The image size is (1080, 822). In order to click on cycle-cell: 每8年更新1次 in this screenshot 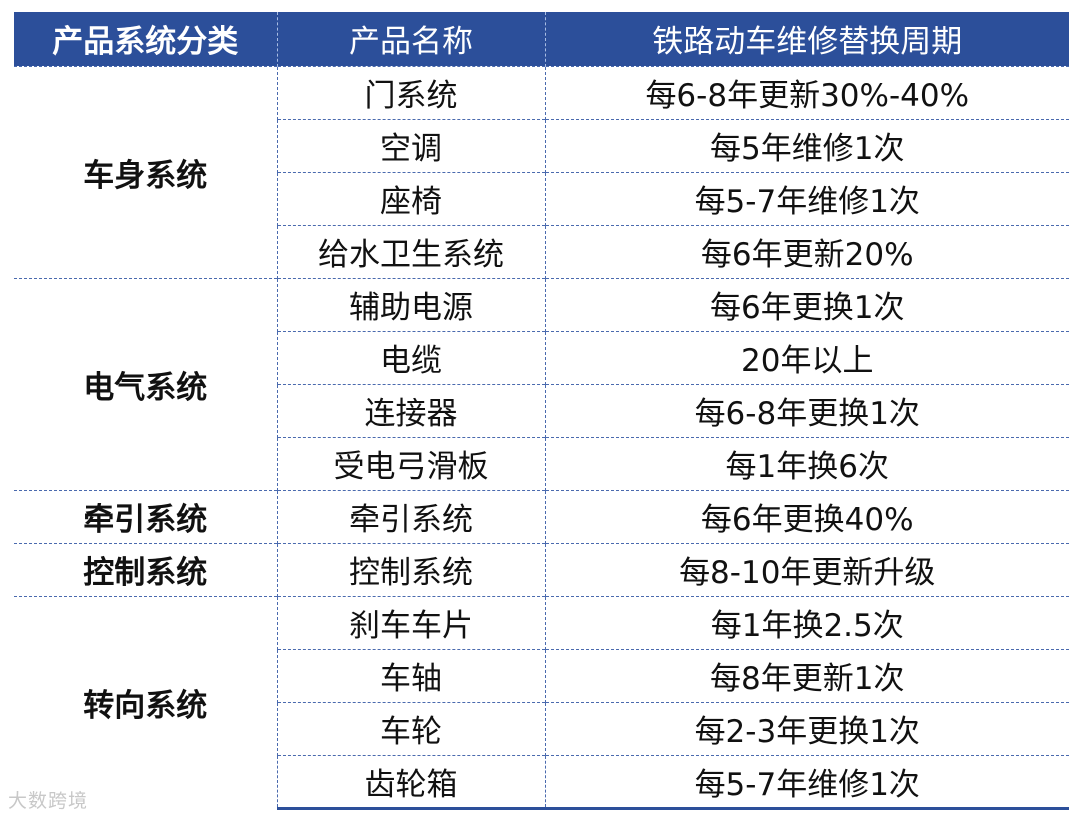, I will do `click(806, 675)`.